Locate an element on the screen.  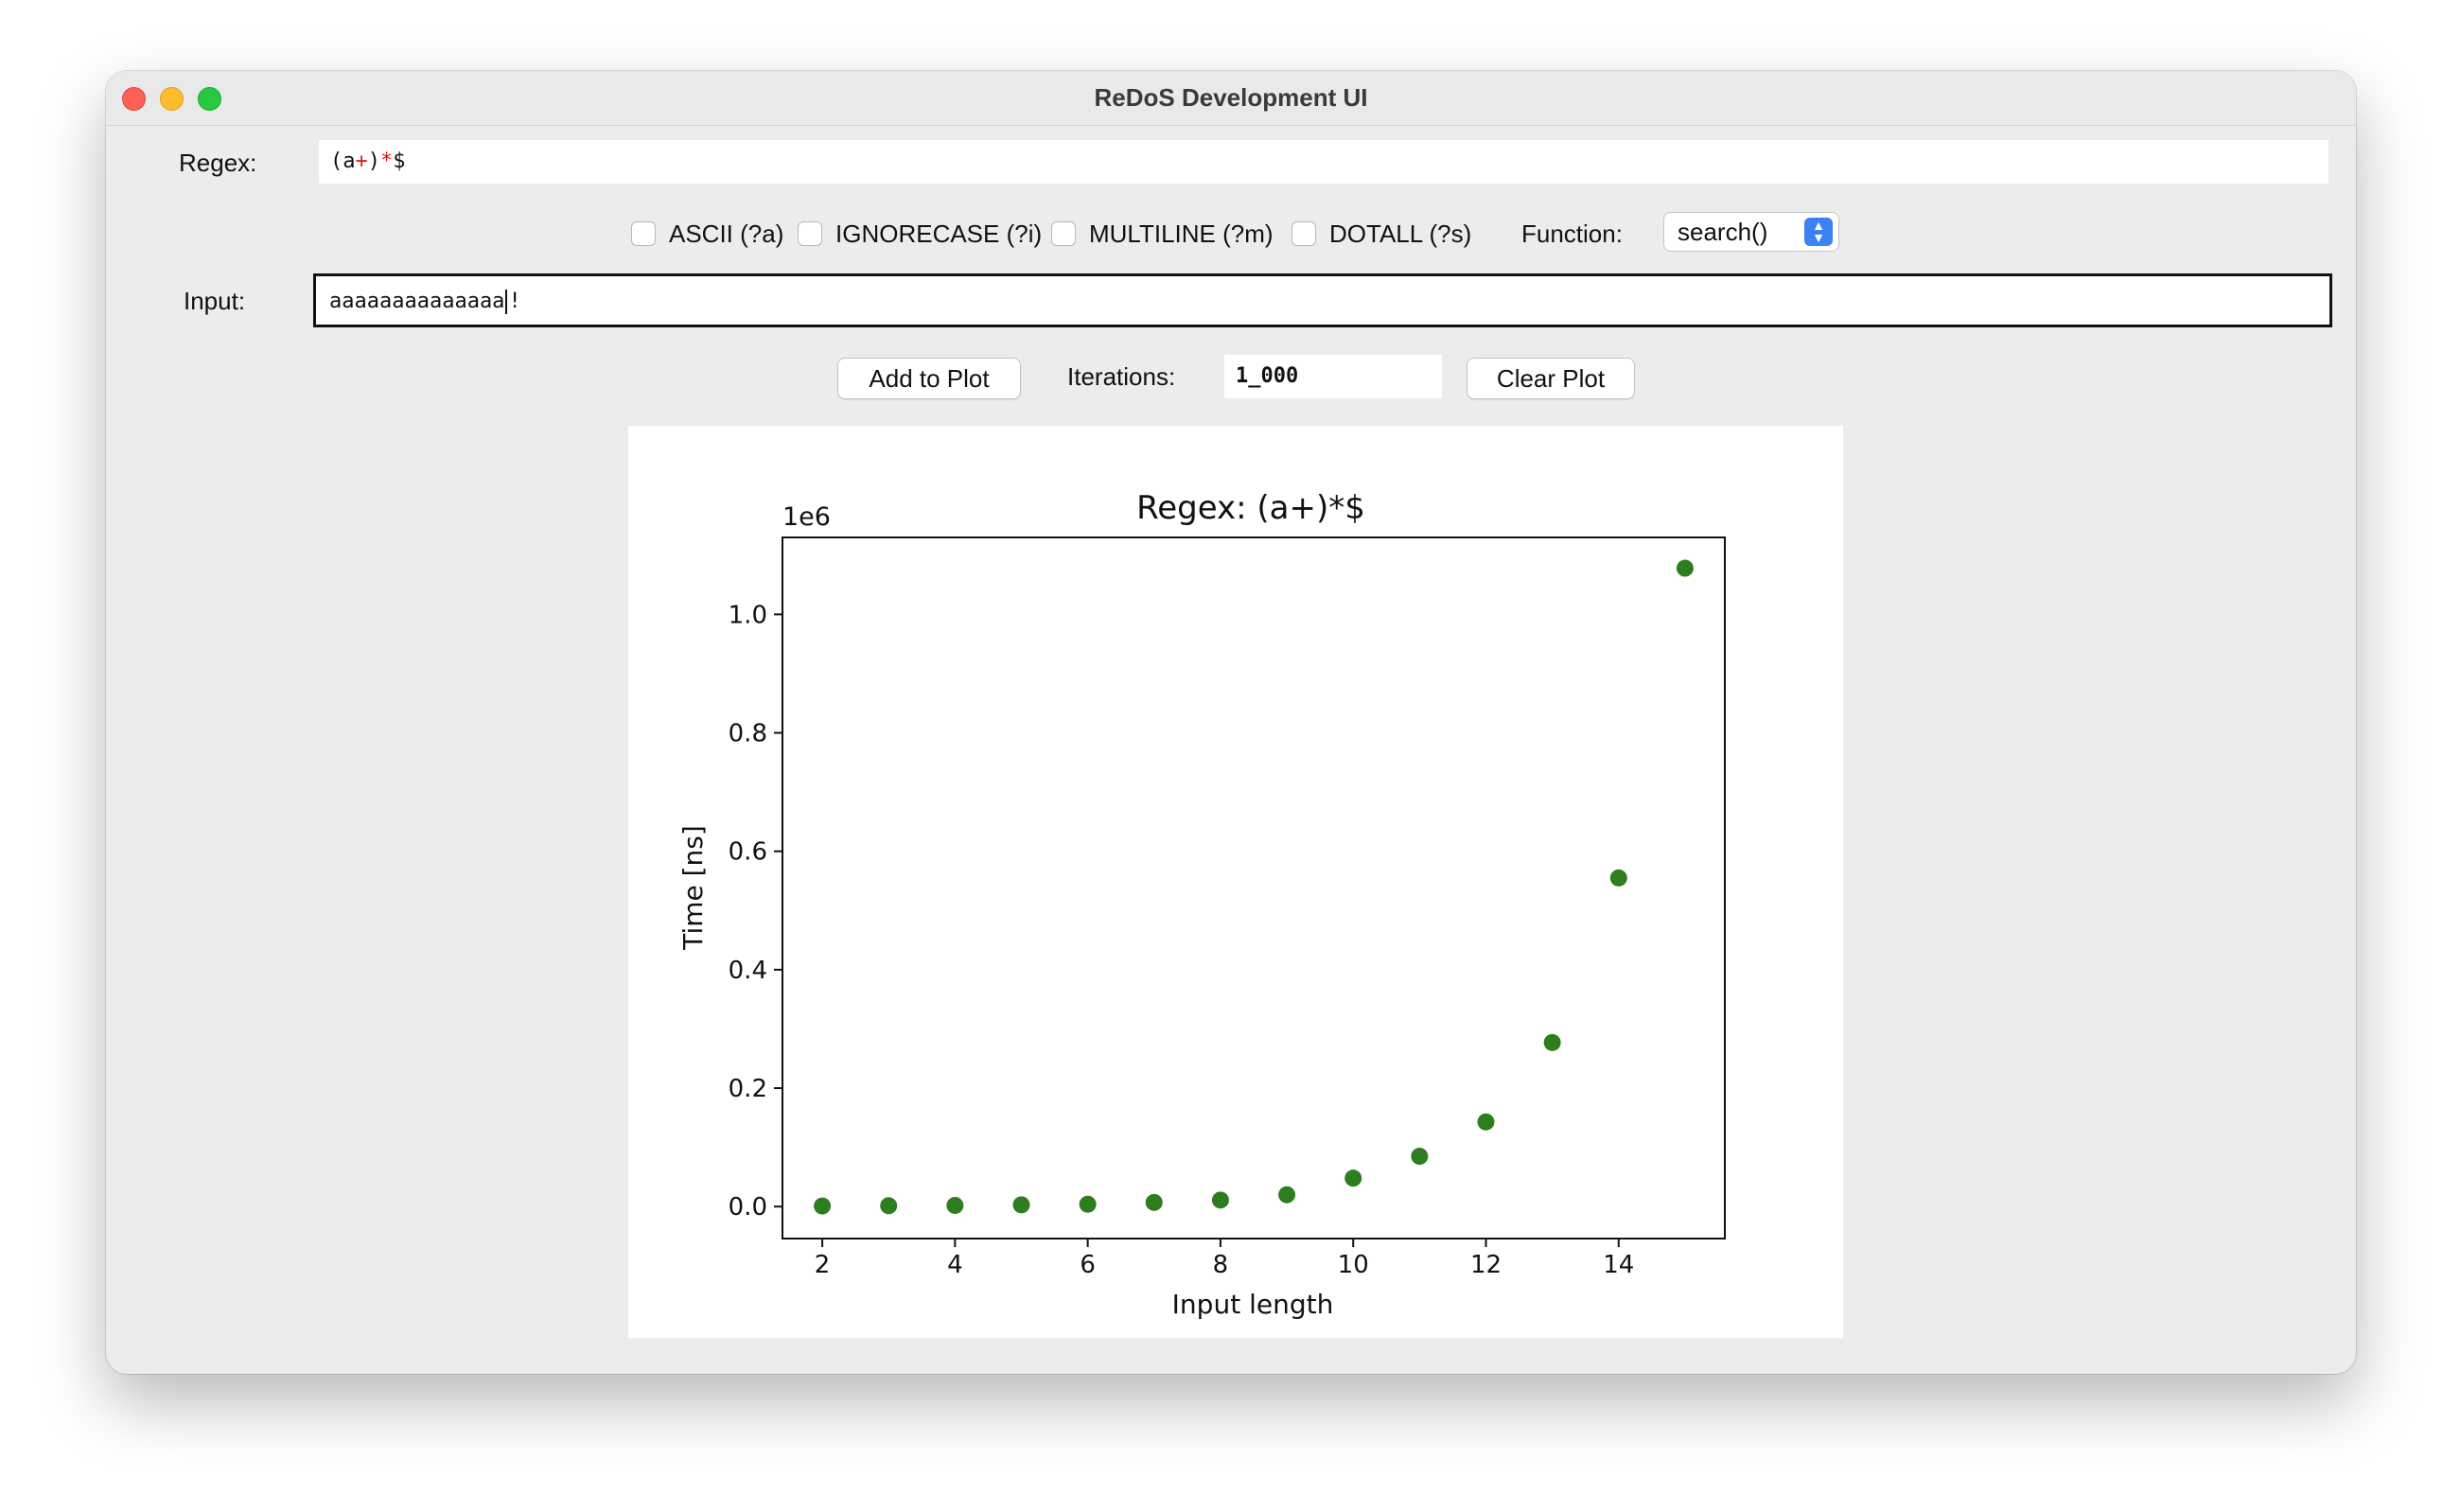
y-offset-label: 1e6 is located at coordinates (806, 517).